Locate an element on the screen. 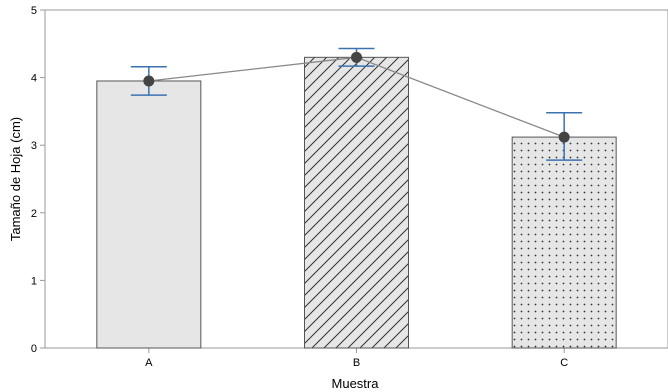  mean-marker-b is located at coordinates (356, 57).